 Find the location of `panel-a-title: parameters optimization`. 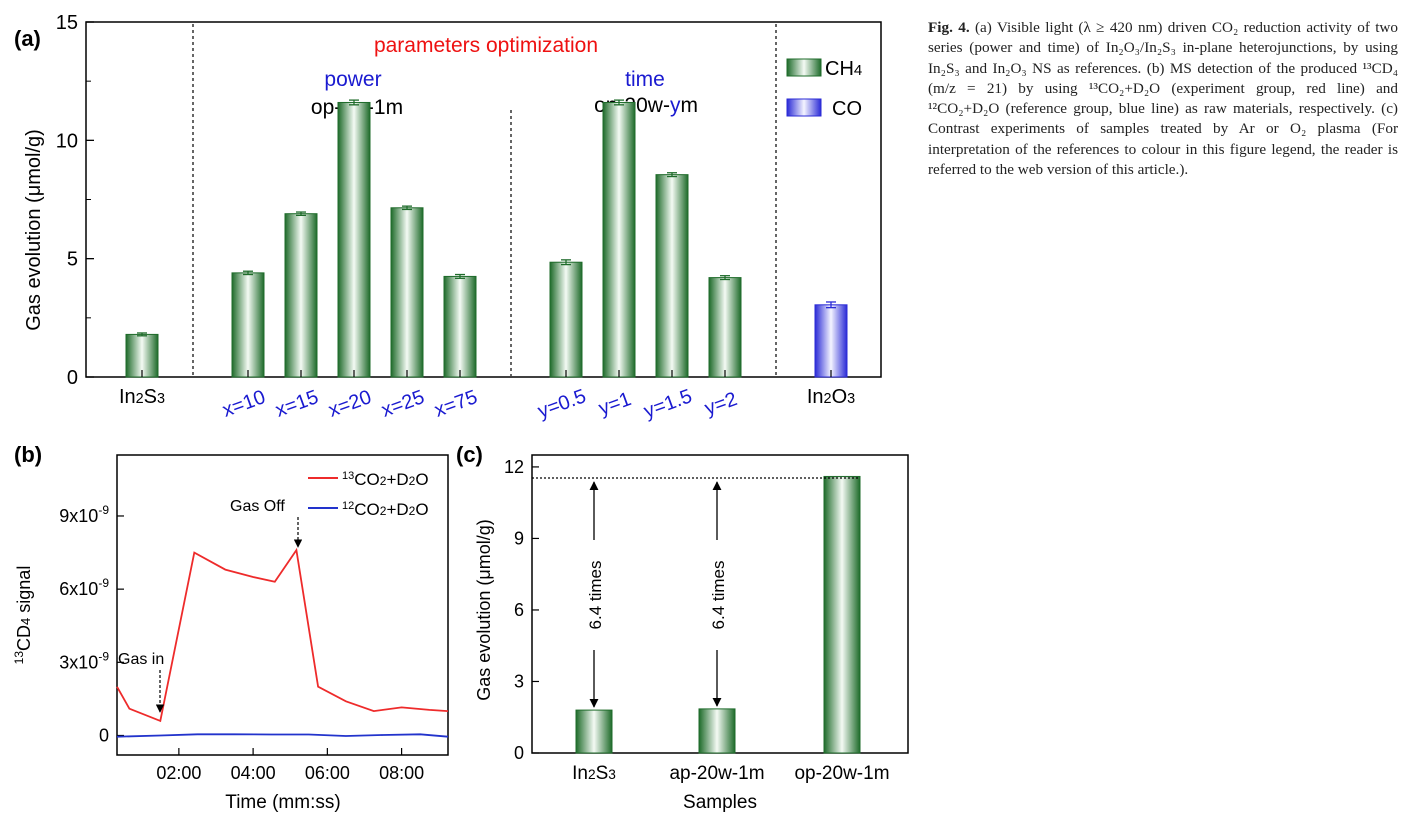

panel-a-title: parameters optimization is located at coordinates (486, 45).